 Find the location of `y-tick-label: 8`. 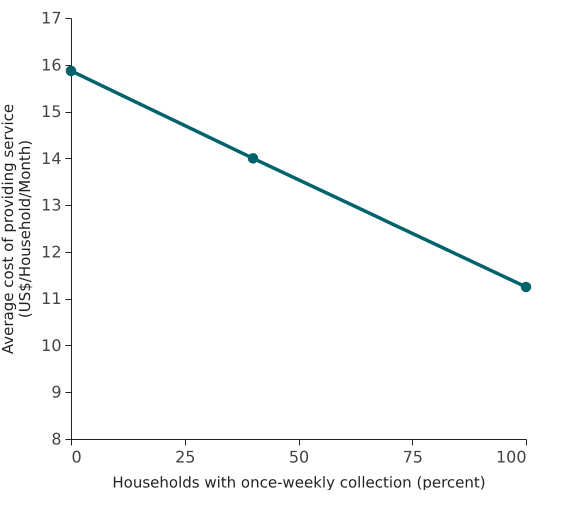

y-tick-label: 8 is located at coordinates (56, 439).